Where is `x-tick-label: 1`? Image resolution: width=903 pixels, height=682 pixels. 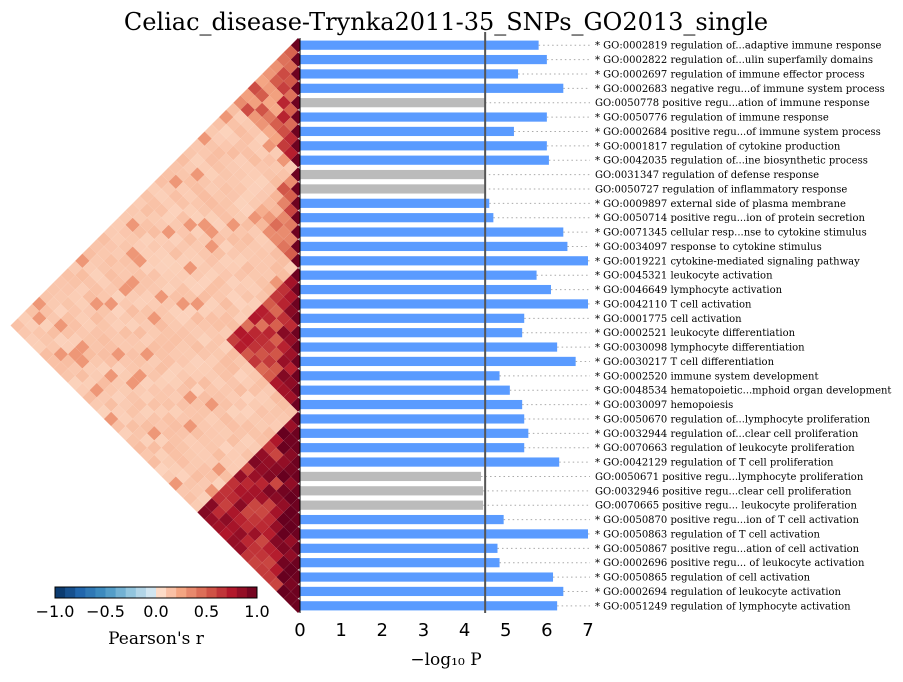 x-tick-label: 1 is located at coordinates (340, 630).